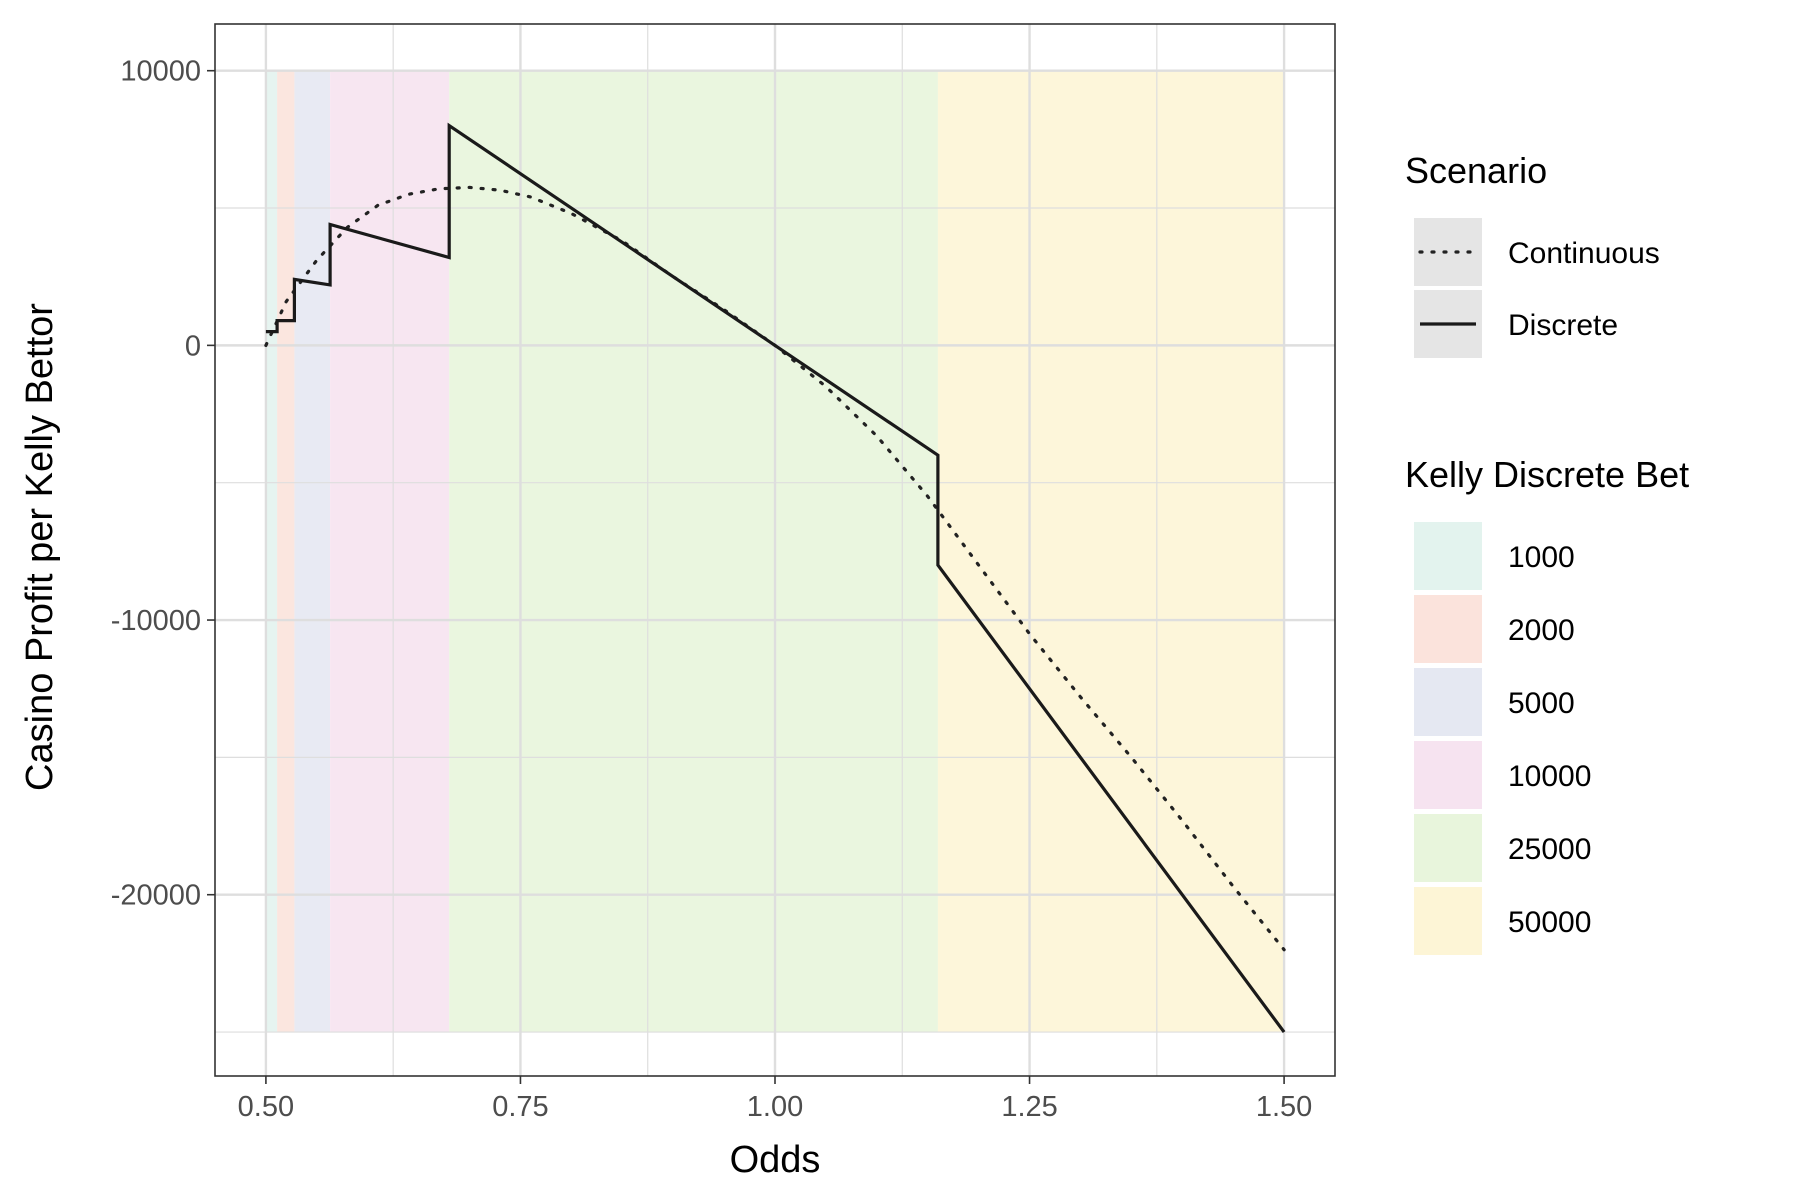 The image size is (1800, 1200). I want to click on legend-band-label: 50000, so click(1549, 922).